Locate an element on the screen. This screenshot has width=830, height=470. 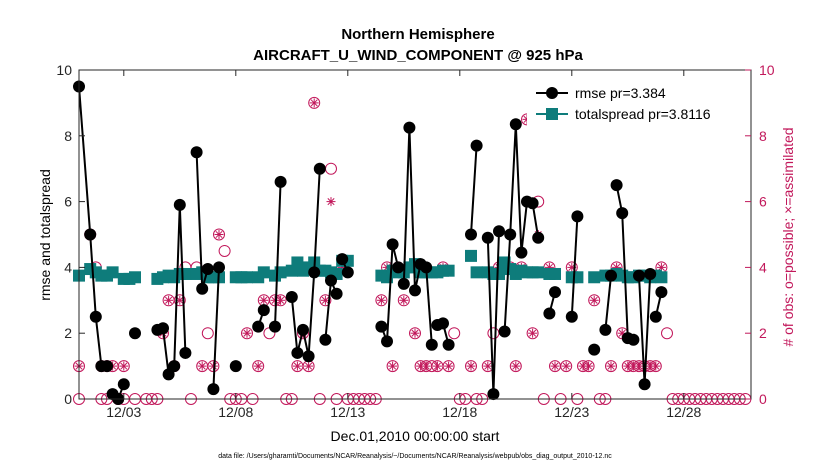
x-tick-label: 12/28 is located at coordinates (683, 412).